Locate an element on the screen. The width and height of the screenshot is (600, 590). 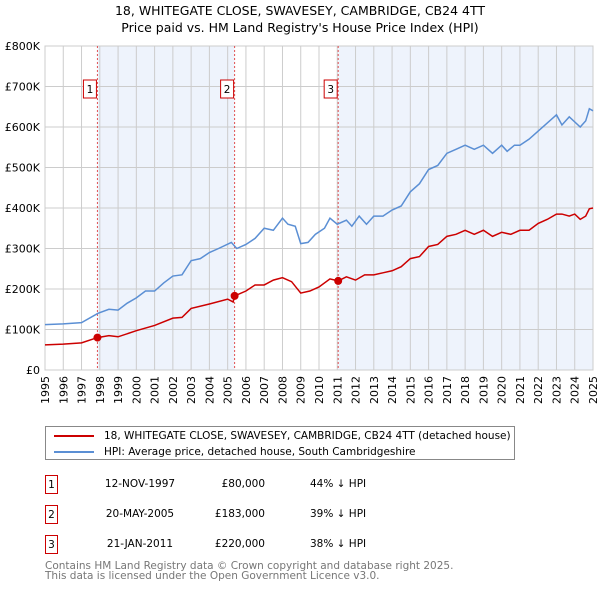
x-tick-label: 1997 is located at coordinates (82, 390).